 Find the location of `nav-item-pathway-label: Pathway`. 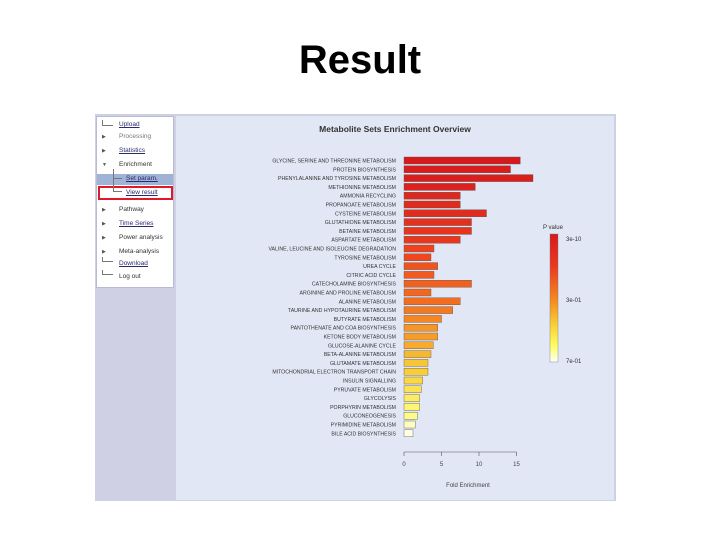

nav-item-pathway-label: Pathway is located at coordinates (131, 209).